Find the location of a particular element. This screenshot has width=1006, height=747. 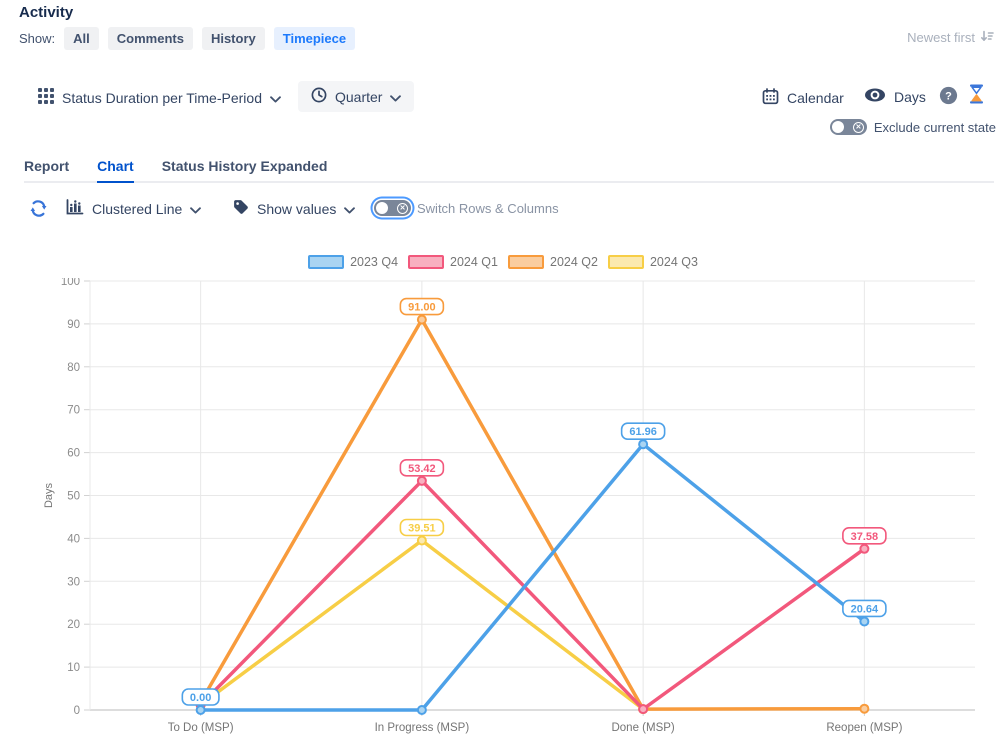

show-values-label: Show values is located at coordinates (297, 208).